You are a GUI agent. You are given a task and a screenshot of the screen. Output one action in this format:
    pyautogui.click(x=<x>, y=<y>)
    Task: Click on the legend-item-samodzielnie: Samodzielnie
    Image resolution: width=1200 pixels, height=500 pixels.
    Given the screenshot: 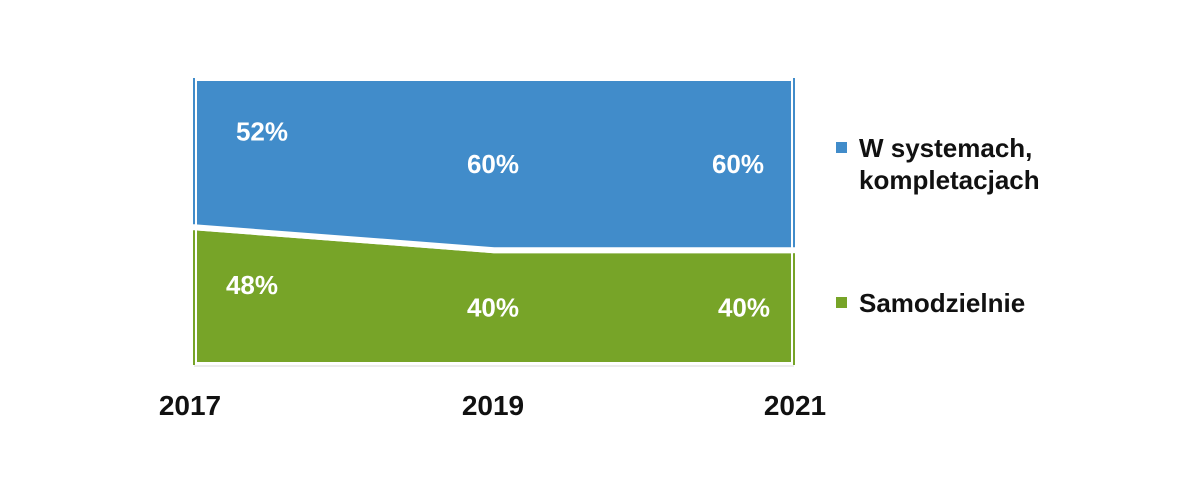 What is the action you would take?
    pyautogui.click(x=930, y=303)
    